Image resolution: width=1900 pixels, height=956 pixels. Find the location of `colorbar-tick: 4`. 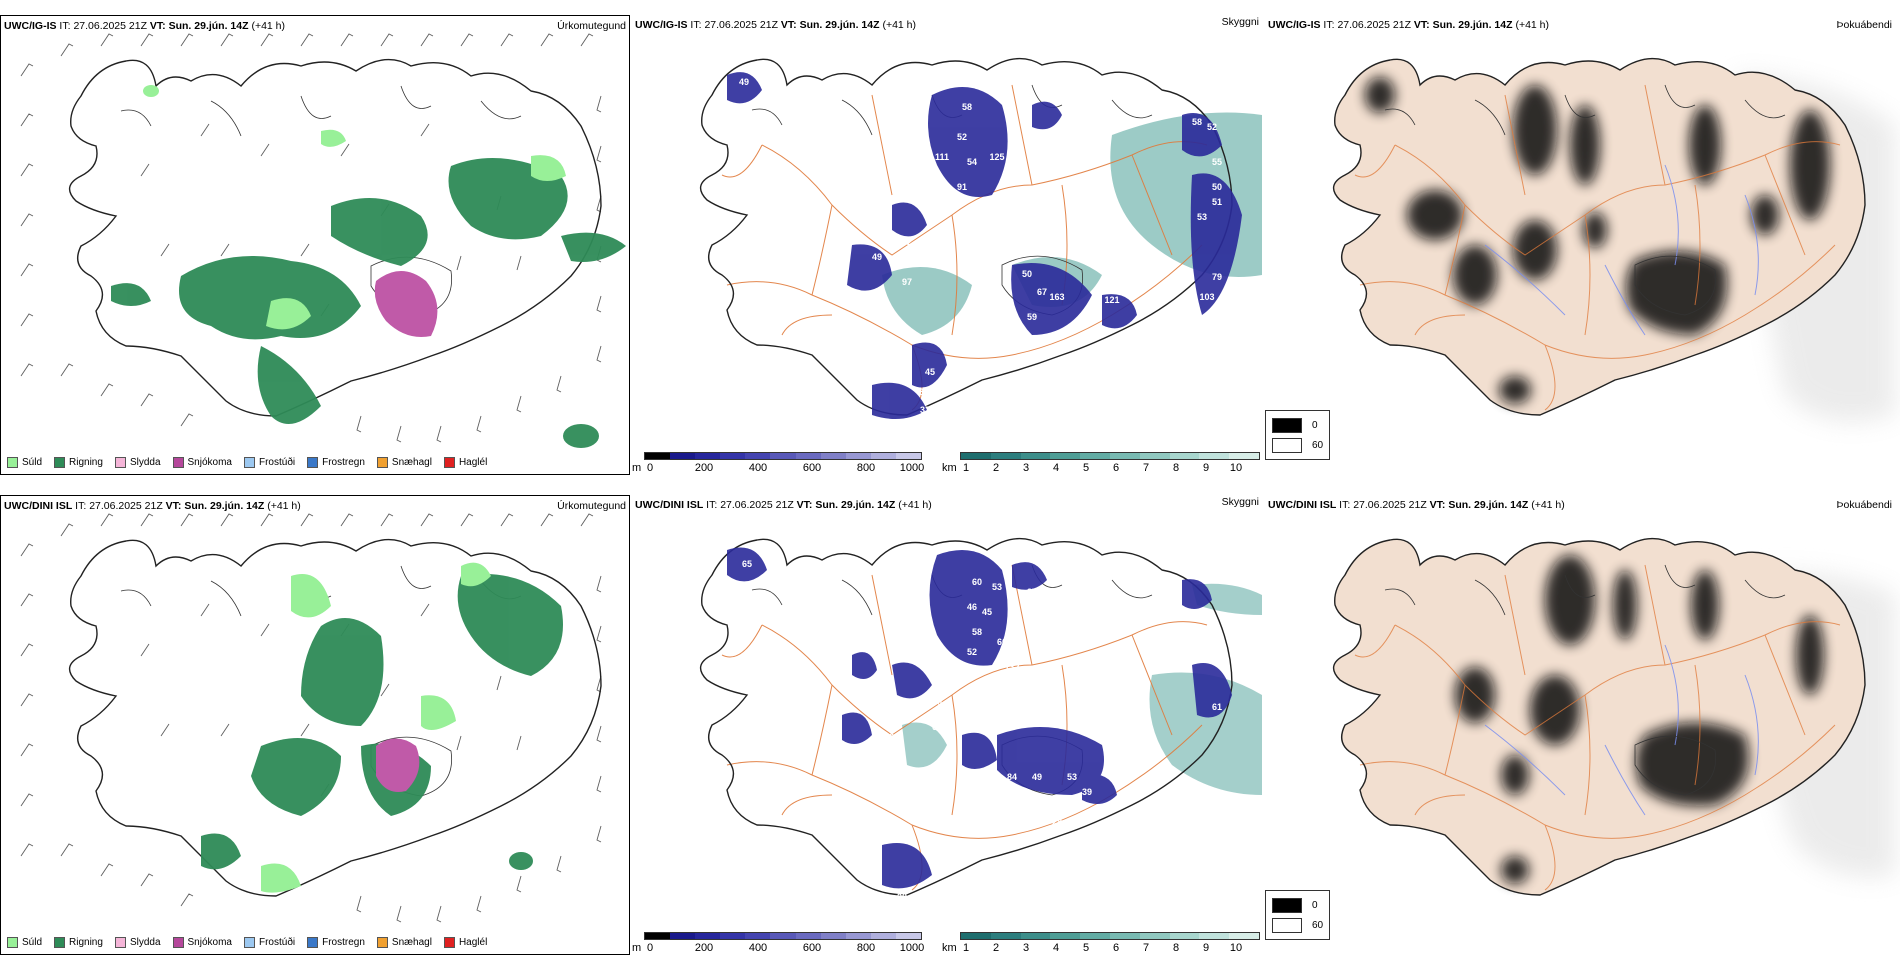

colorbar-tick: 4 is located at coordinates (1056, 468).